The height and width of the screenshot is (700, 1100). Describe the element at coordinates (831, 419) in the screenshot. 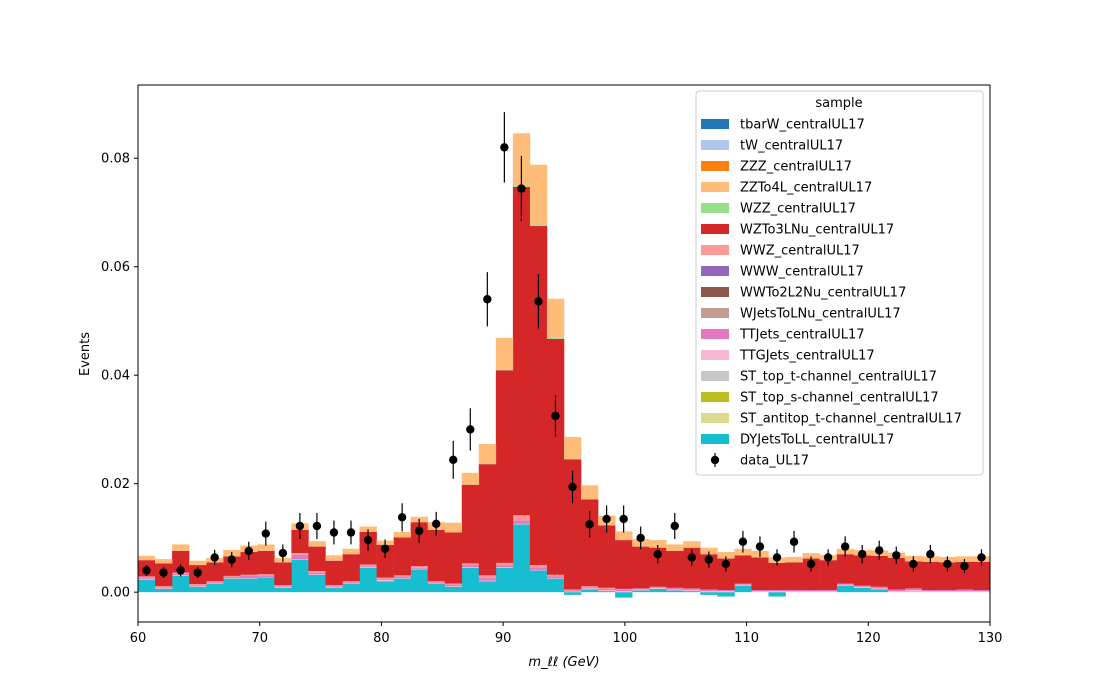

I see `legend-entry: ST_antitop_t-channel_centralUL17` at that location.